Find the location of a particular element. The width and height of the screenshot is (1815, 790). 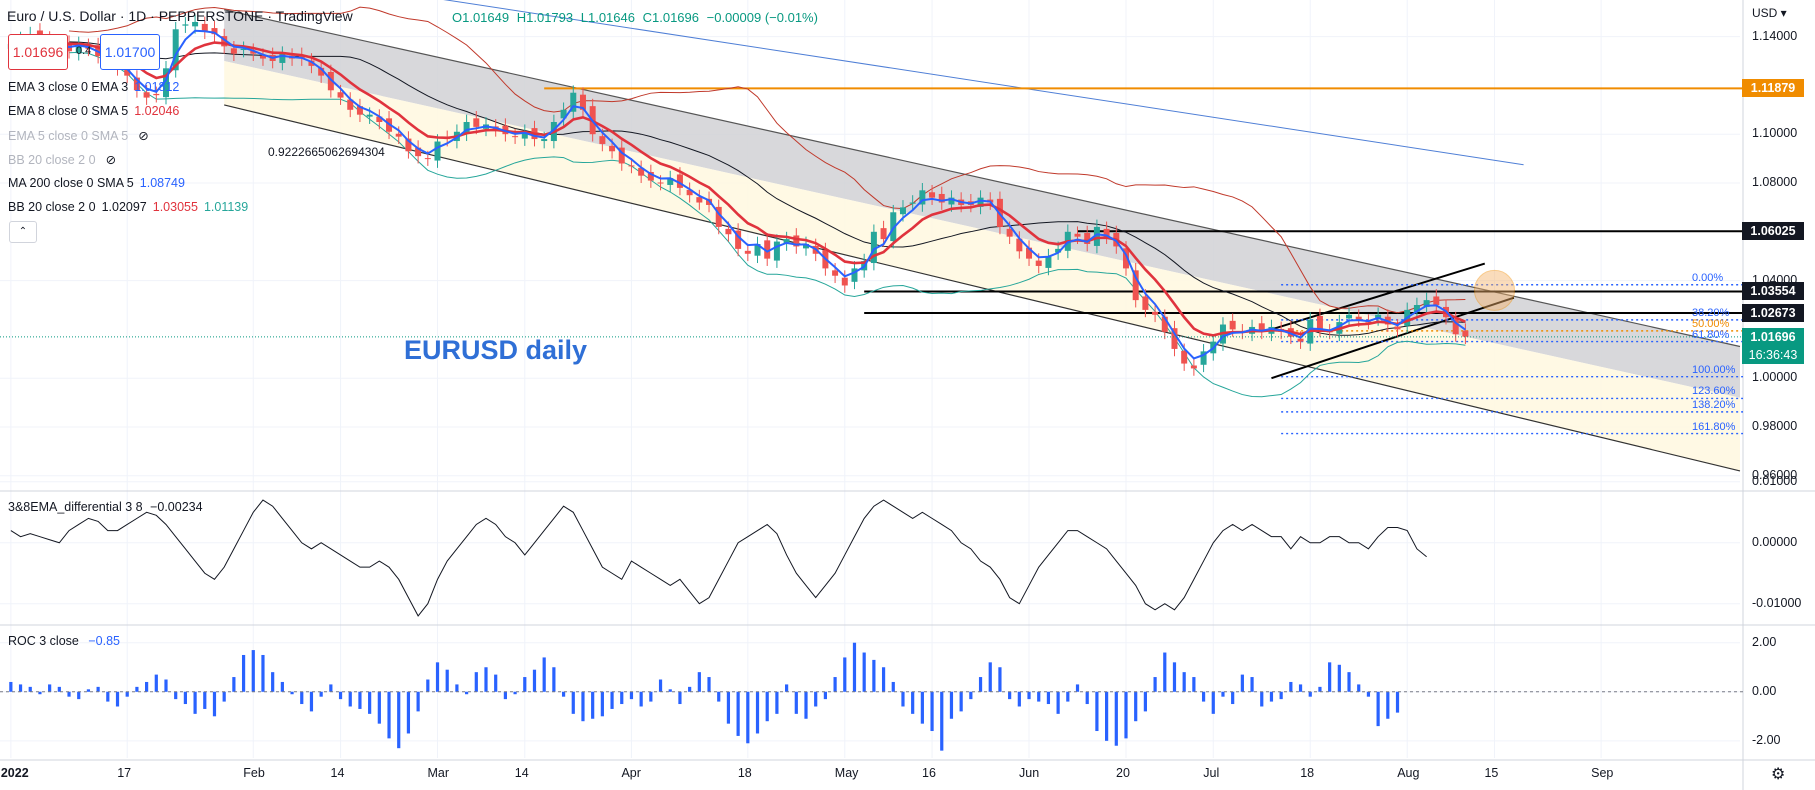

legend-value: 1.02046 is located at coordinates (157, 111).